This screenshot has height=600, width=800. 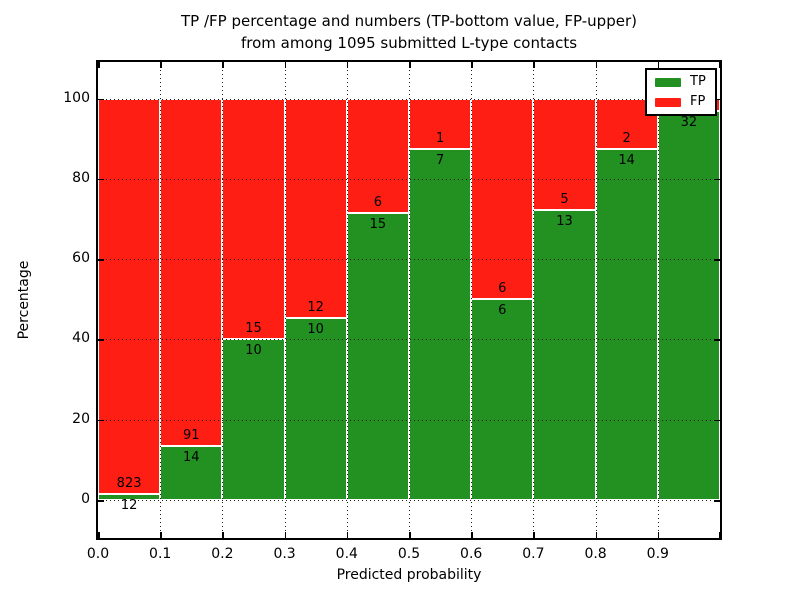 I want to click on tp-count-label: 15, so click(x=378, y=225).